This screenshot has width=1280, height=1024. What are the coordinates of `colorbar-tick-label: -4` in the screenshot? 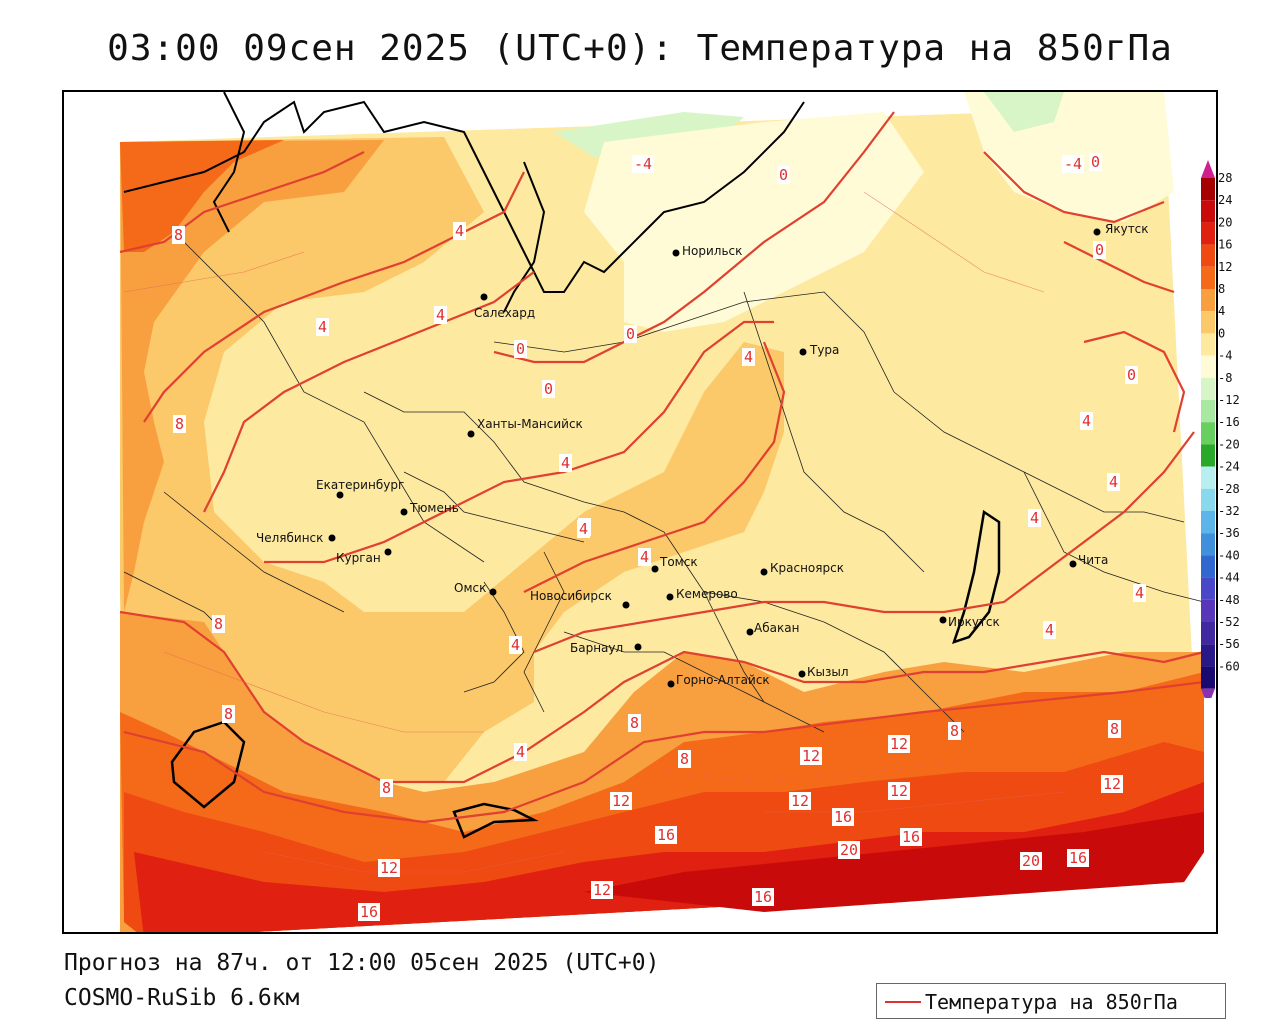 It's located at (1225, 356).